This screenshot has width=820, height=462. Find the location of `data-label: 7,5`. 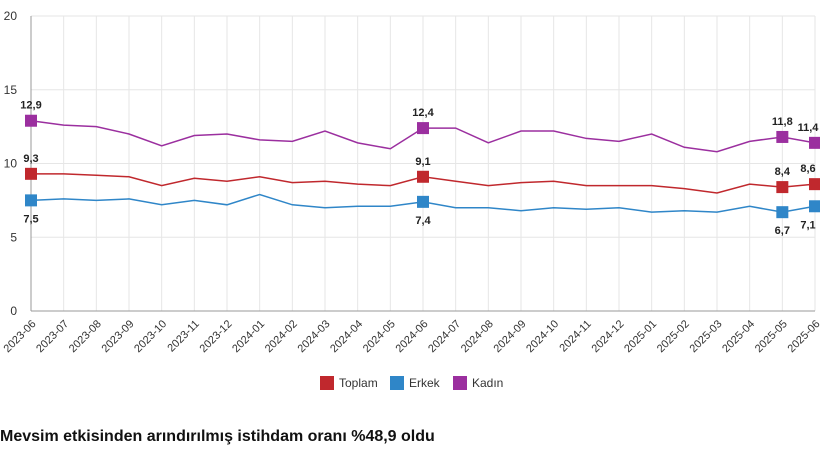

data-label: 7,5 is located at coordinates (30, 219).